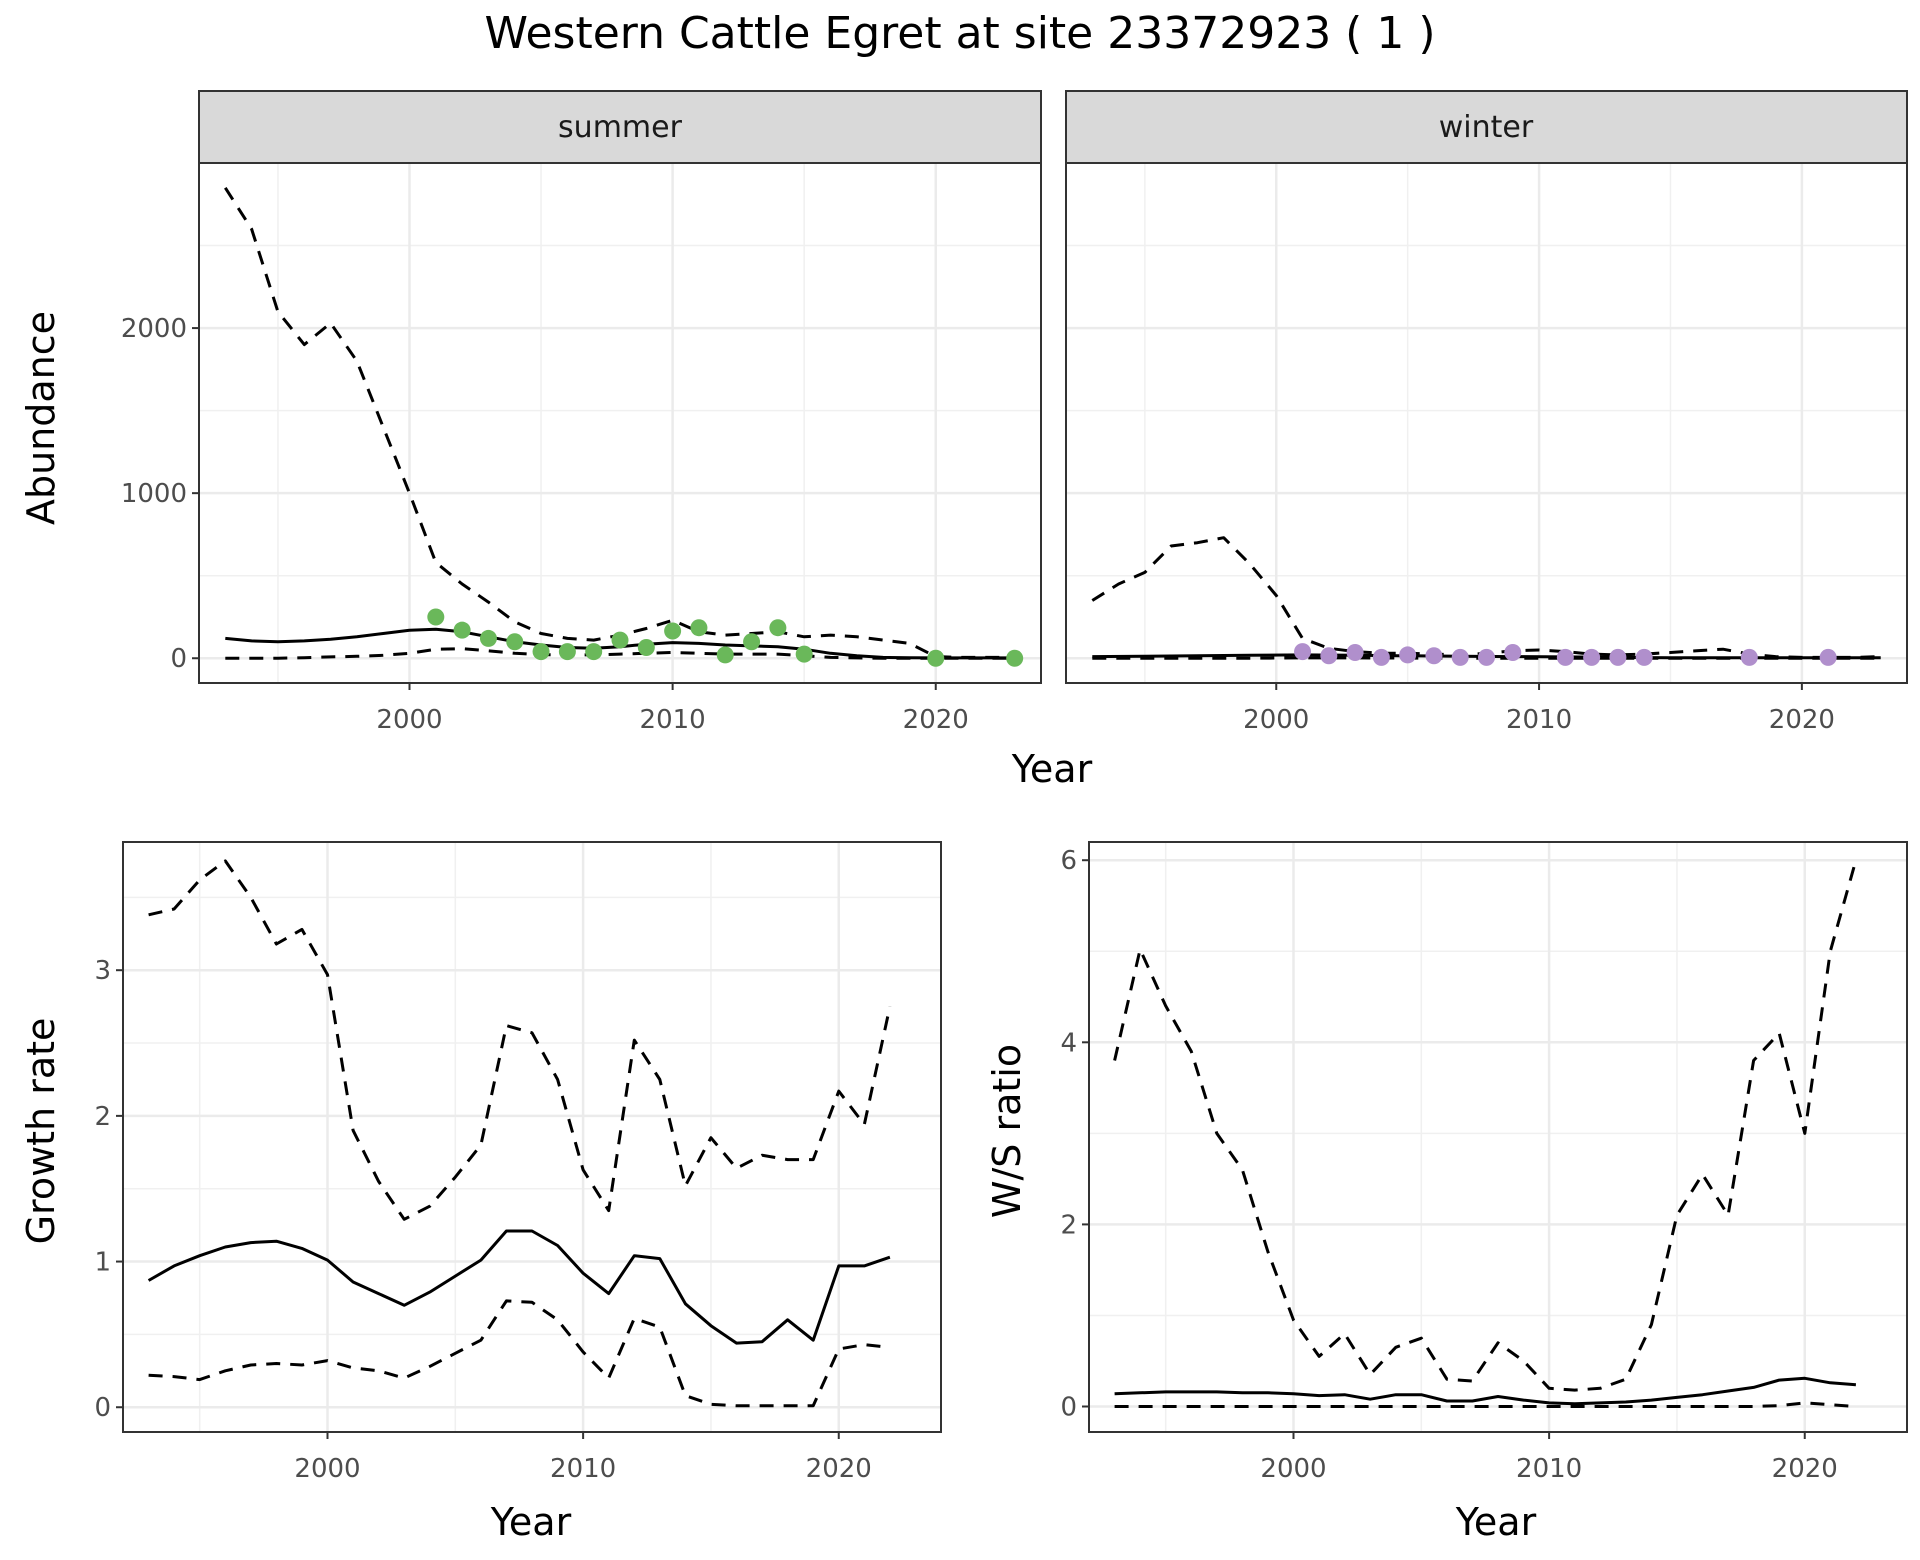  What do you see at coordinates (102, 971) in the screenshot?
I see `growth-rate-y-tick-label: 3` at bounding box center [102, 971].